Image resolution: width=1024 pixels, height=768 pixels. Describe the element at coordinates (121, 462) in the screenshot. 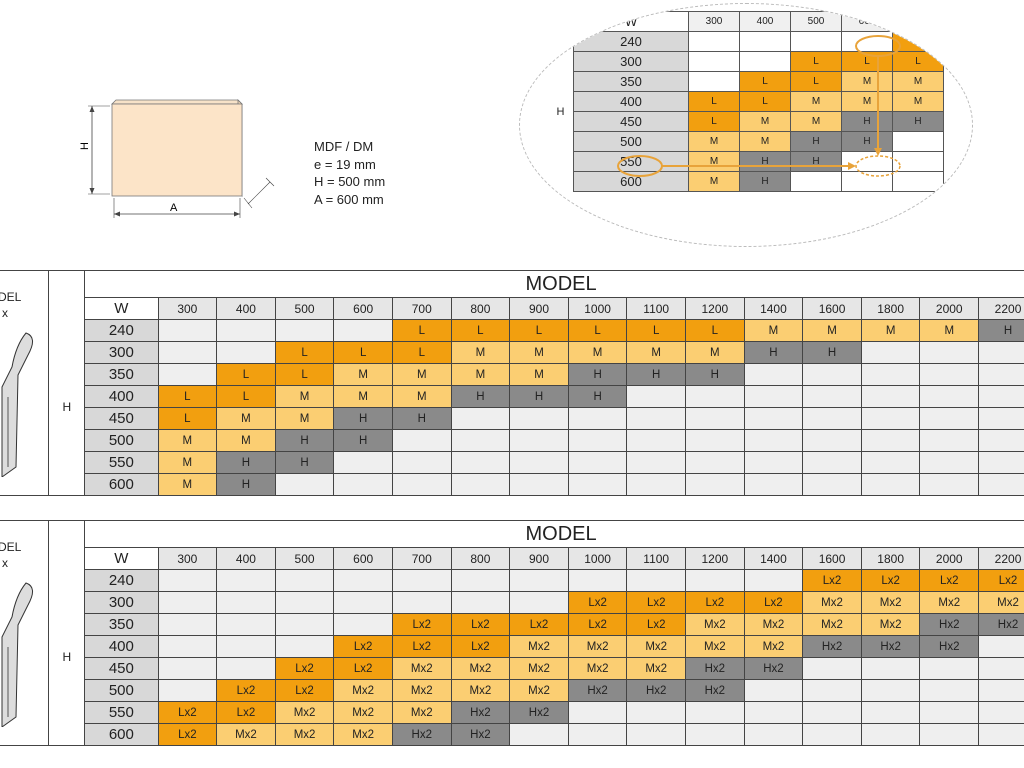

I see `height-row-header: 550` at that location.